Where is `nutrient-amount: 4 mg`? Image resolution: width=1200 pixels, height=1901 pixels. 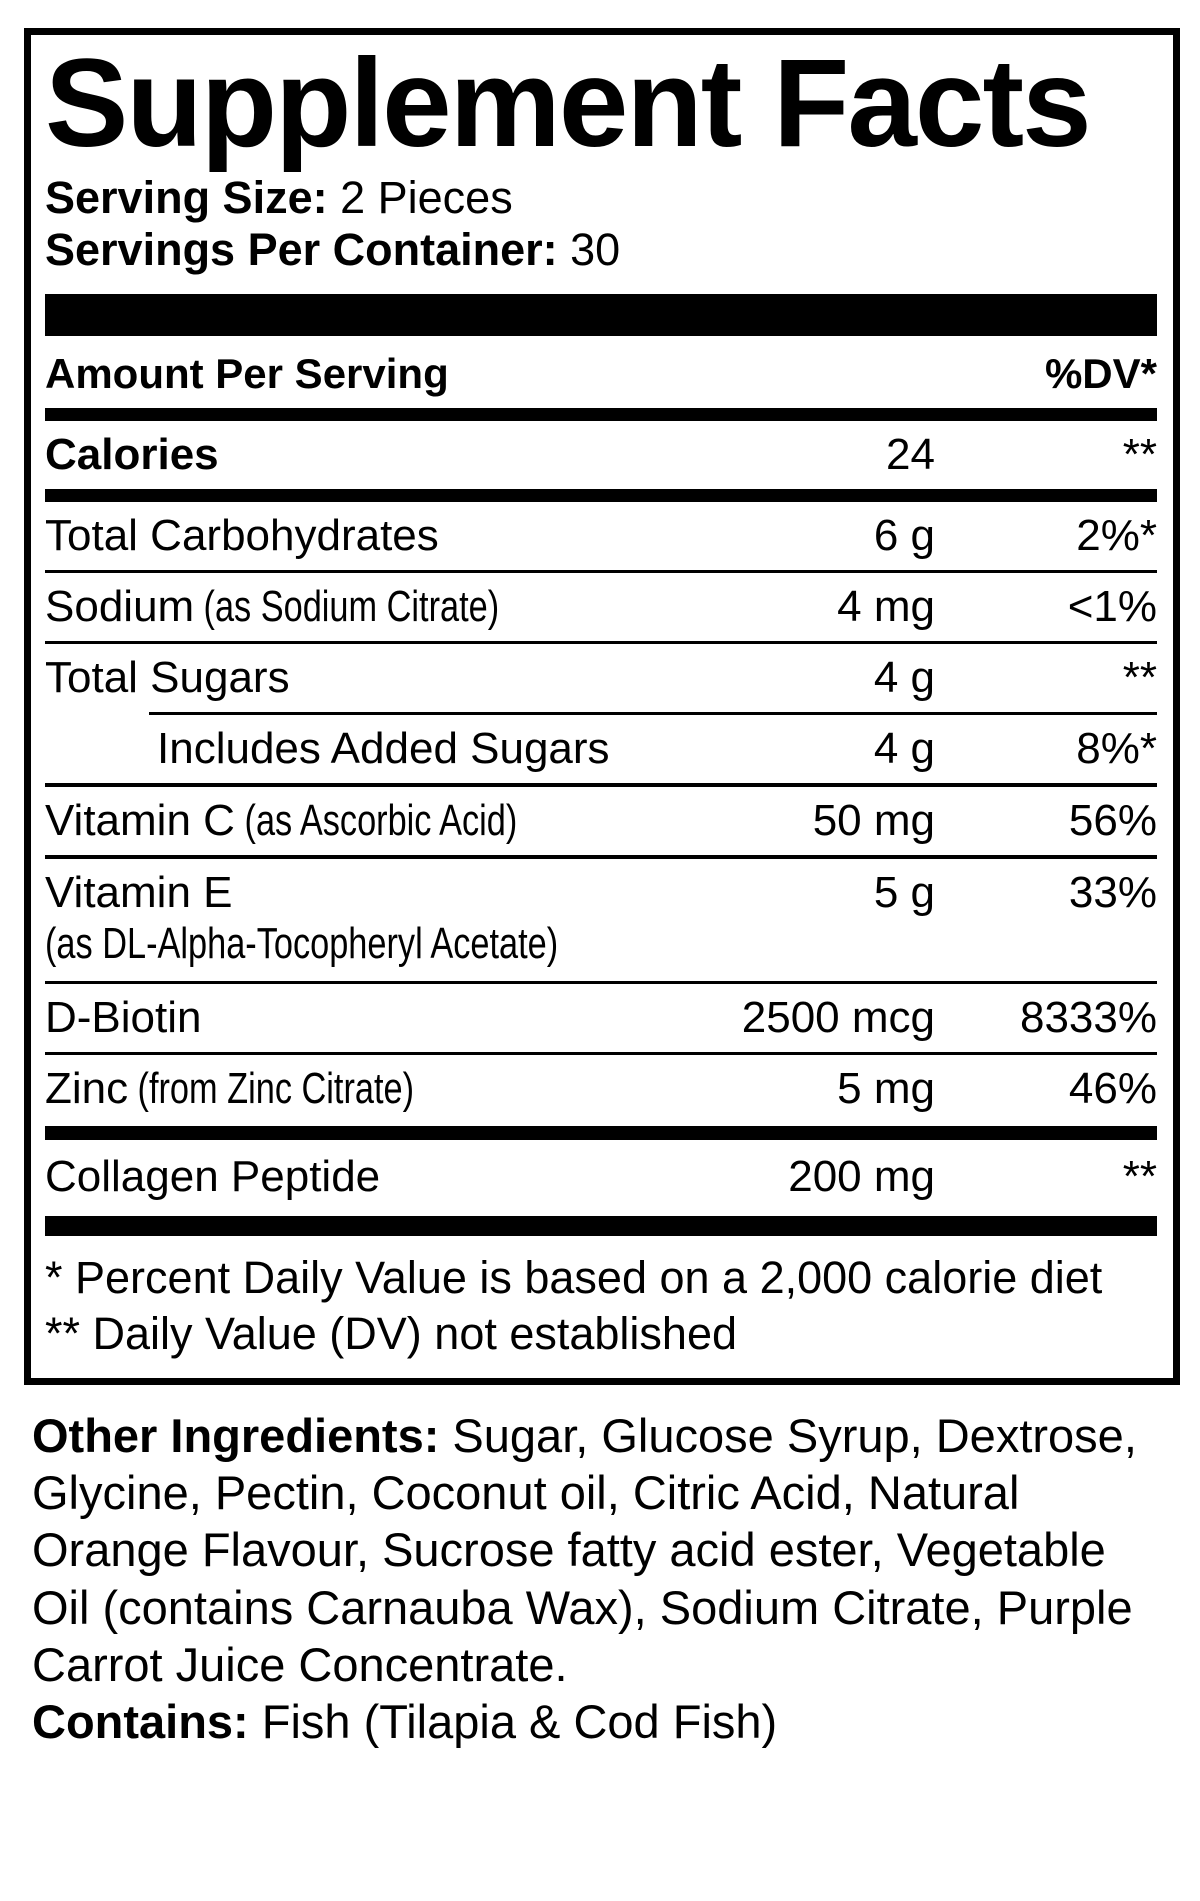 nutrient-amount: 4 mg is located at coordinates (886, 607).